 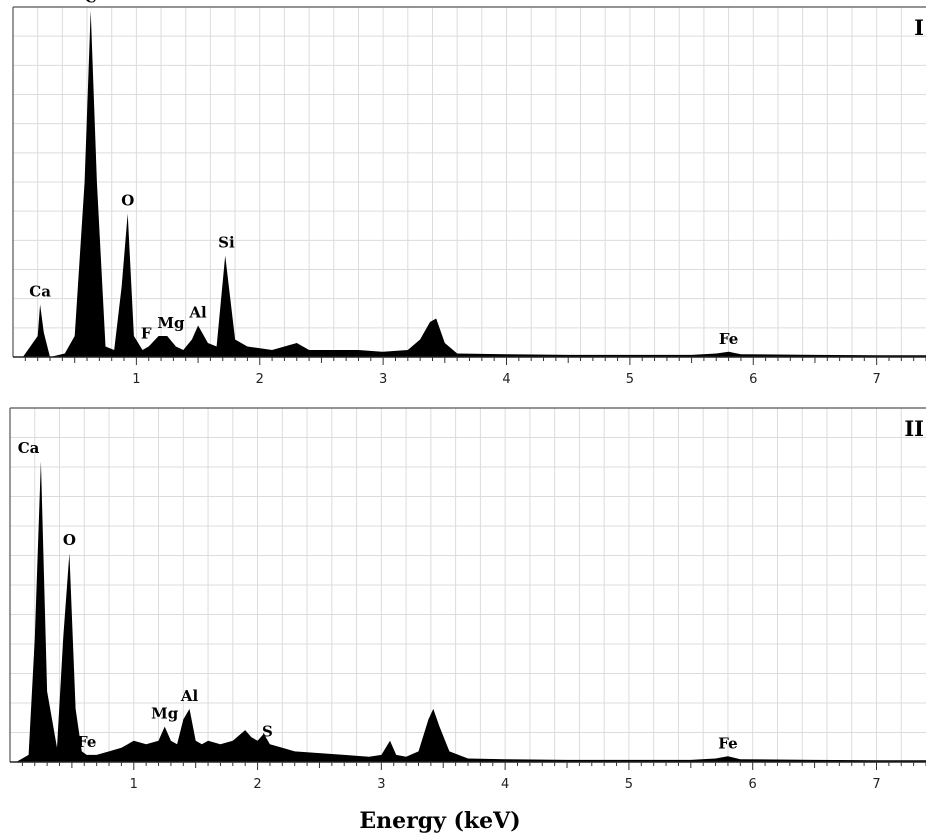 What do you see at coordinates (439, 821) in the screenshot?
I see `x-axis-label: Energy (keV)` at bounding box center [439, 821].